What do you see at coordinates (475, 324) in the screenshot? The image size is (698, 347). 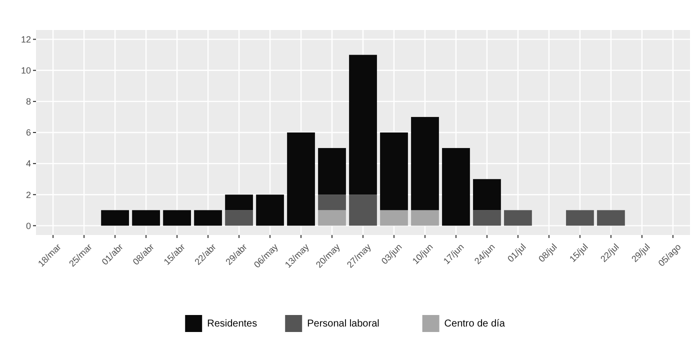 I see `legend-label: Centro de día` at bounding box center [475, 324].